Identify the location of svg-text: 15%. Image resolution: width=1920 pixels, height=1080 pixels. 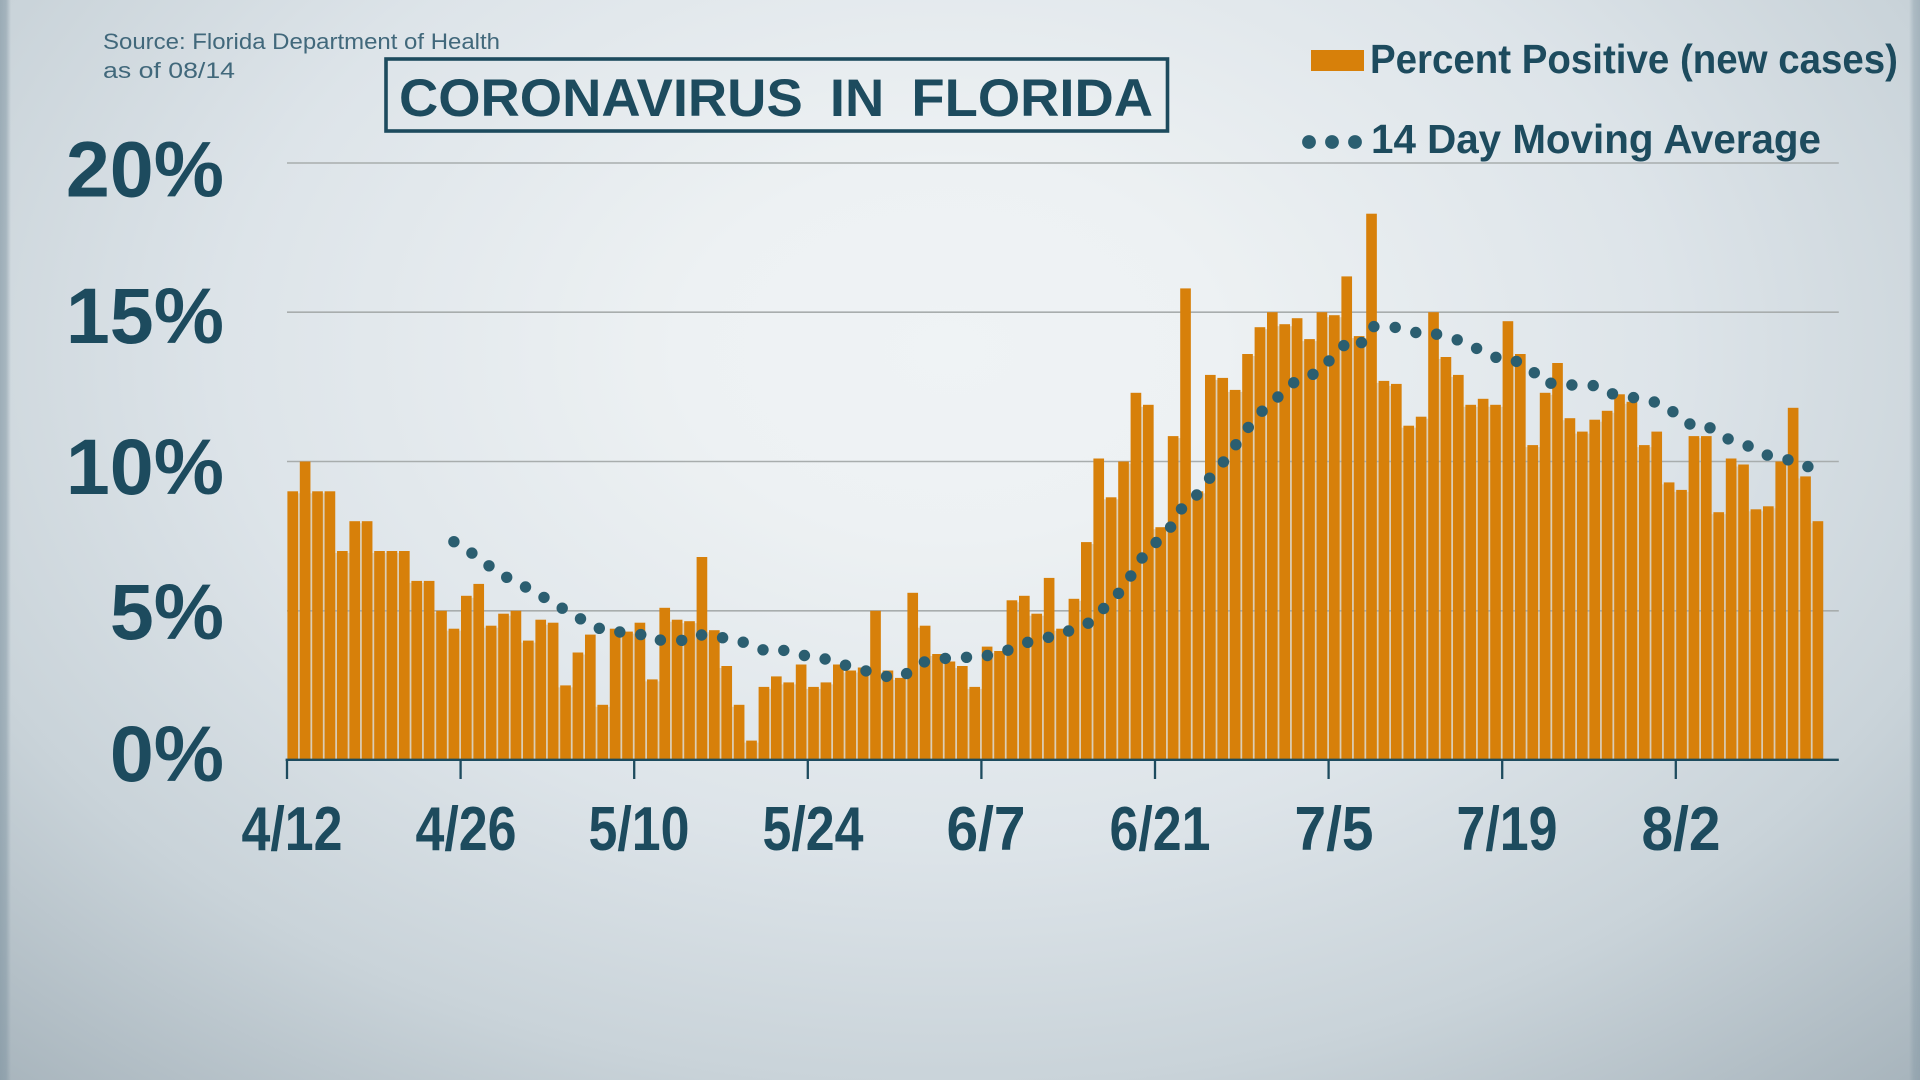
(145, 315).